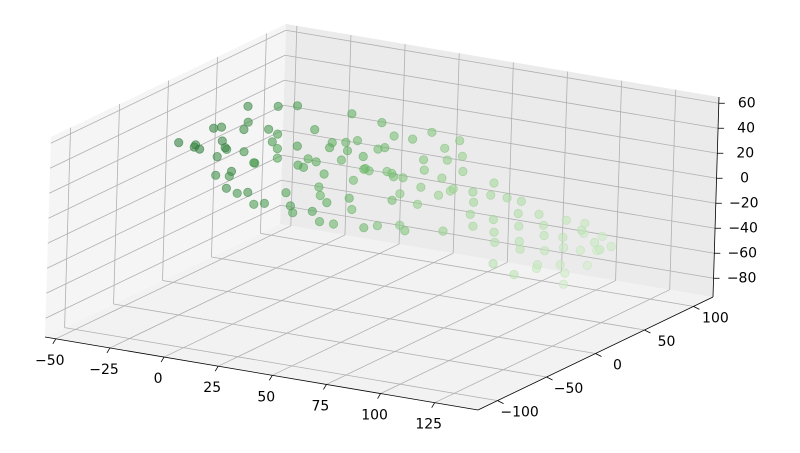 This screenshot has height=453, width=800. I want to click on x-tick-label: 25, so click(212, 388).